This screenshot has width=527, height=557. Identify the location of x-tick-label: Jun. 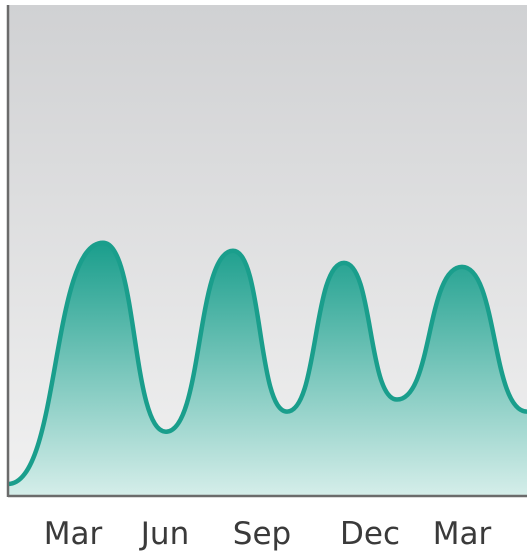
(164, 534).